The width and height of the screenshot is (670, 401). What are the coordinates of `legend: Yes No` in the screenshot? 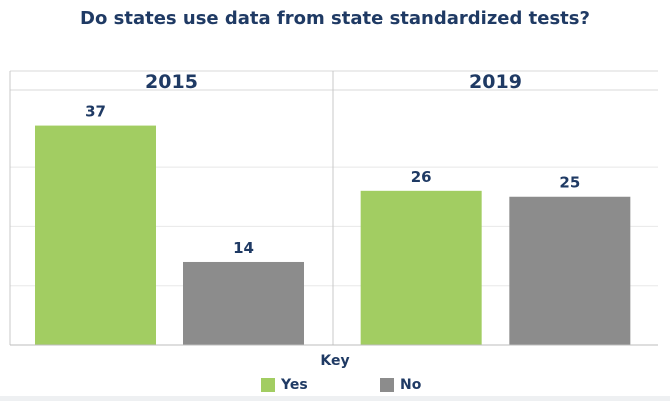 It's located at (335, 386).